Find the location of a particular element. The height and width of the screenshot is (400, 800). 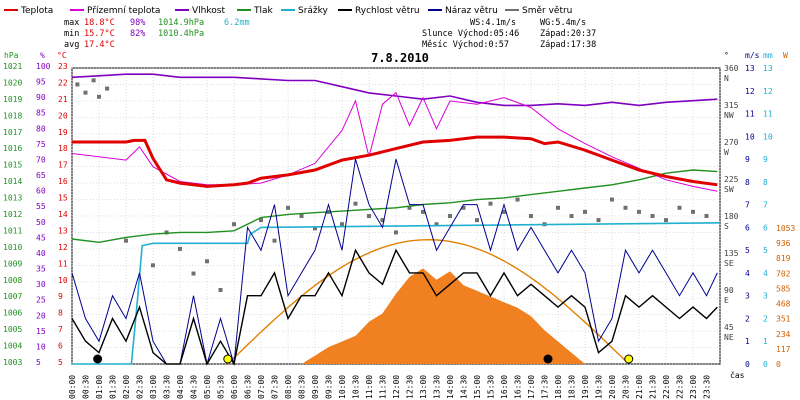

axis-unit-mm: mm is located at coordinates (768, 55).